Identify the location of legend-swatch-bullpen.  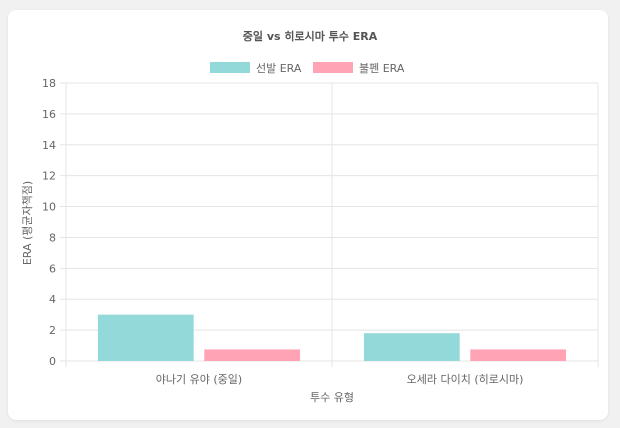
(333, 67).